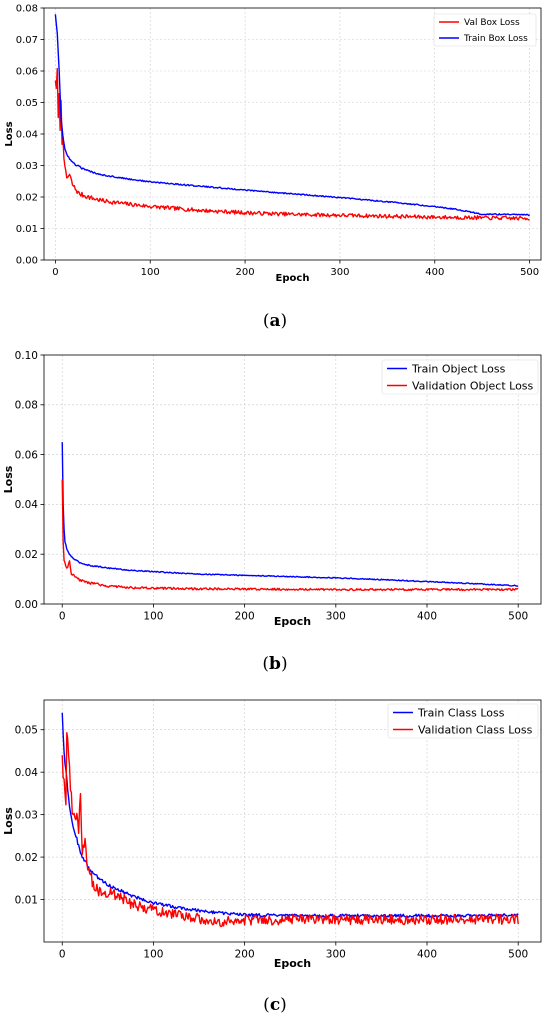  What do you see at coordinates (461, 712) in the screenshot?
I see `legend-label: Train Class Loss` at bounding box center [461, 712].